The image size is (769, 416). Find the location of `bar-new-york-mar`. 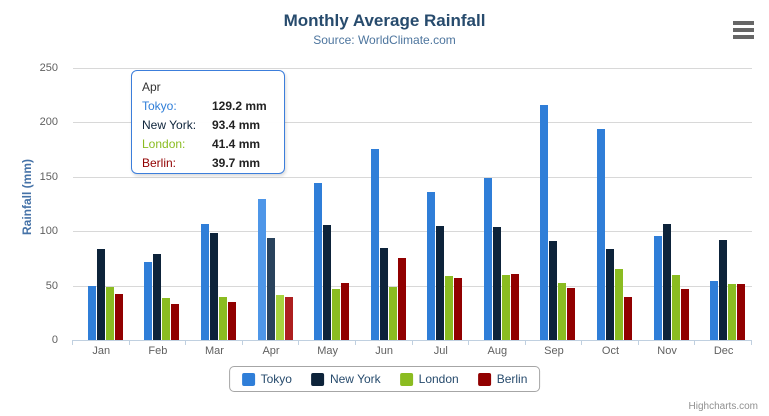

bar-new-york-mar is located at coordinates (213, 286).